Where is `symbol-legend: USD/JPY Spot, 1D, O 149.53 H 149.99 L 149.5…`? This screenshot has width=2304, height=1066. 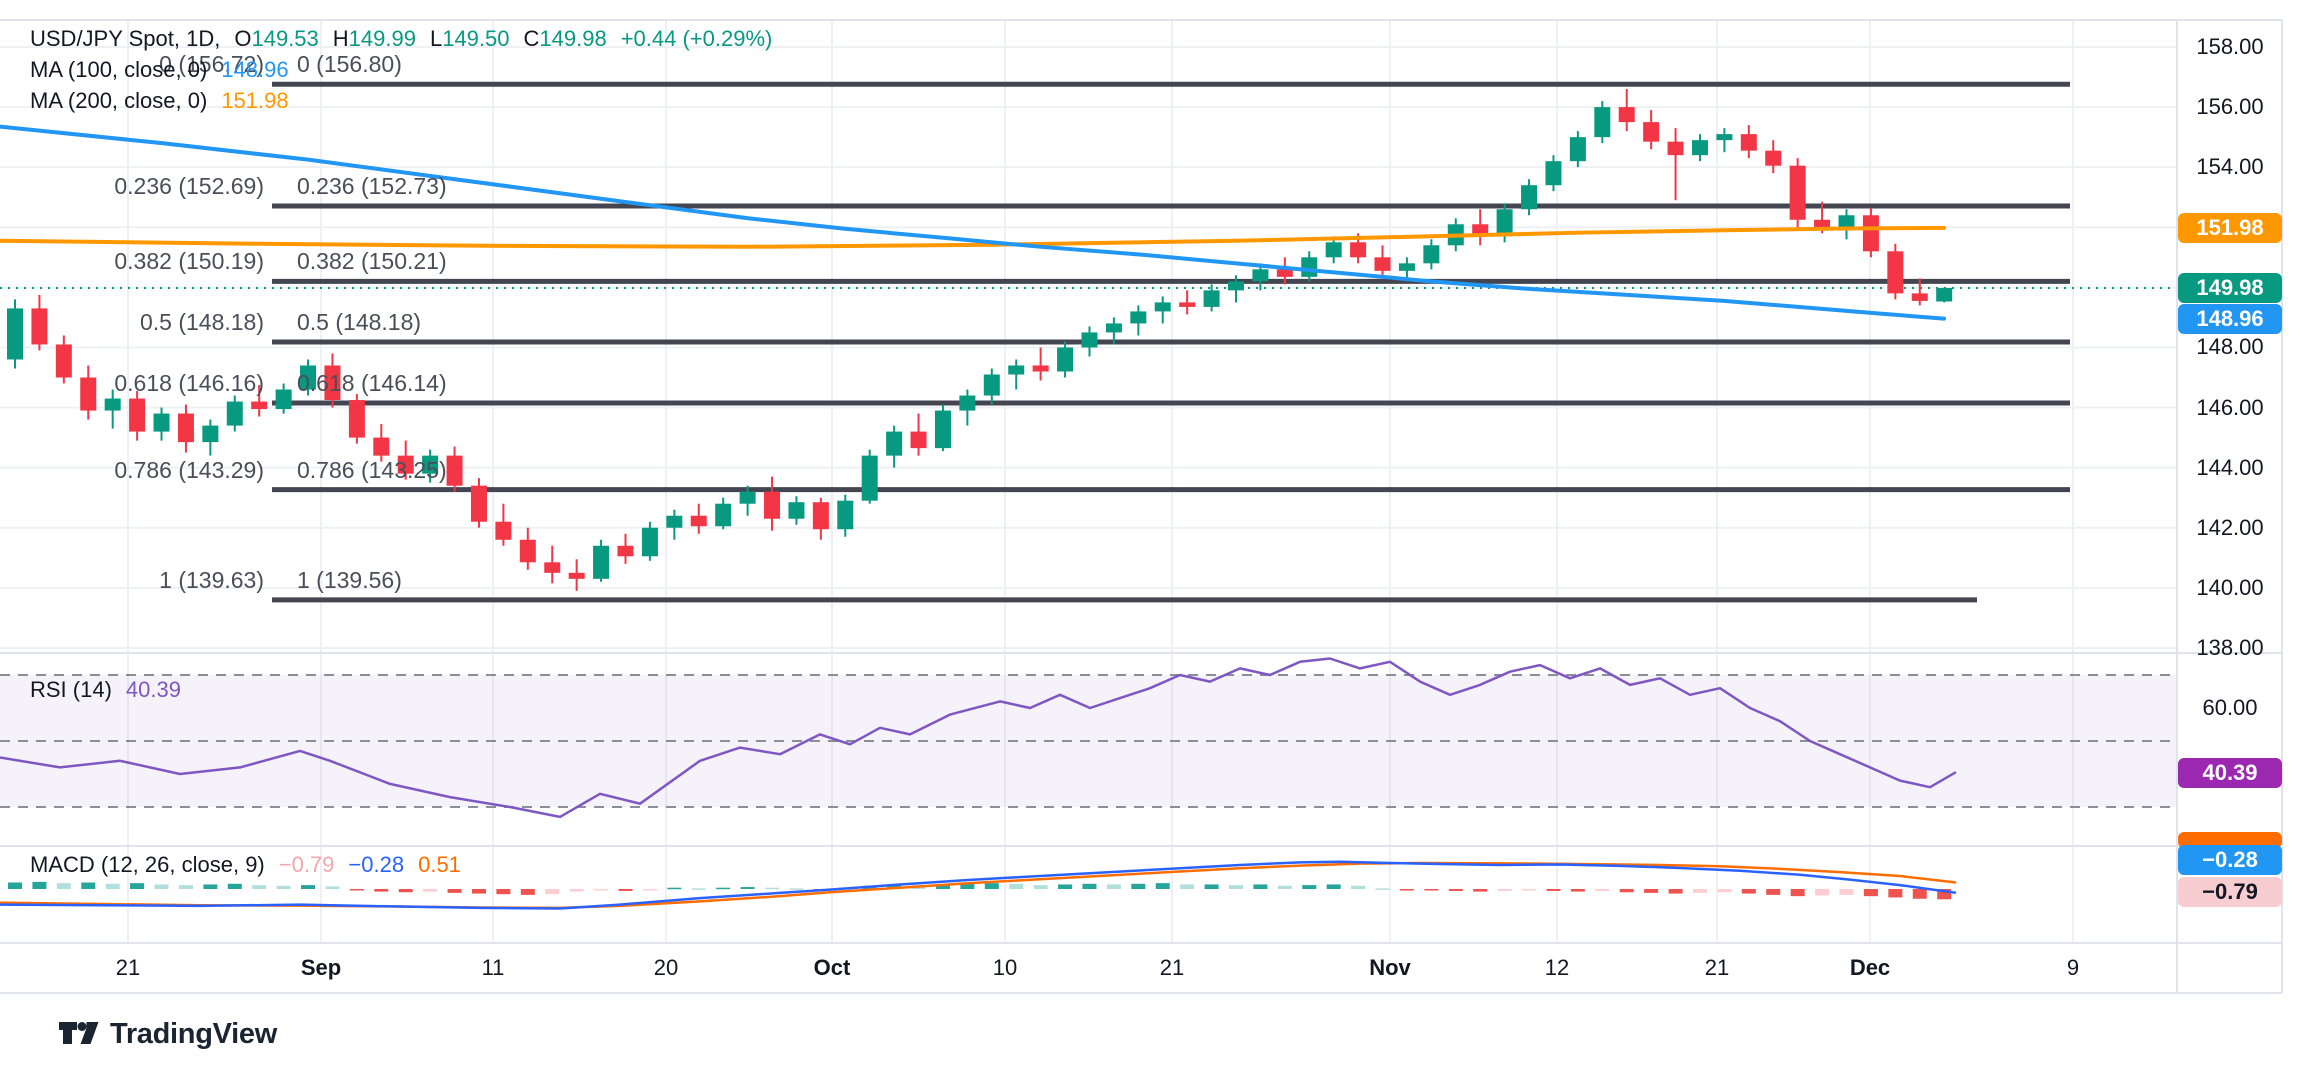
symbol-legend: USD/JPY Spot, 1D, O 149.53 H 149.99 L 149.5… is located at coordinates (401, 39).